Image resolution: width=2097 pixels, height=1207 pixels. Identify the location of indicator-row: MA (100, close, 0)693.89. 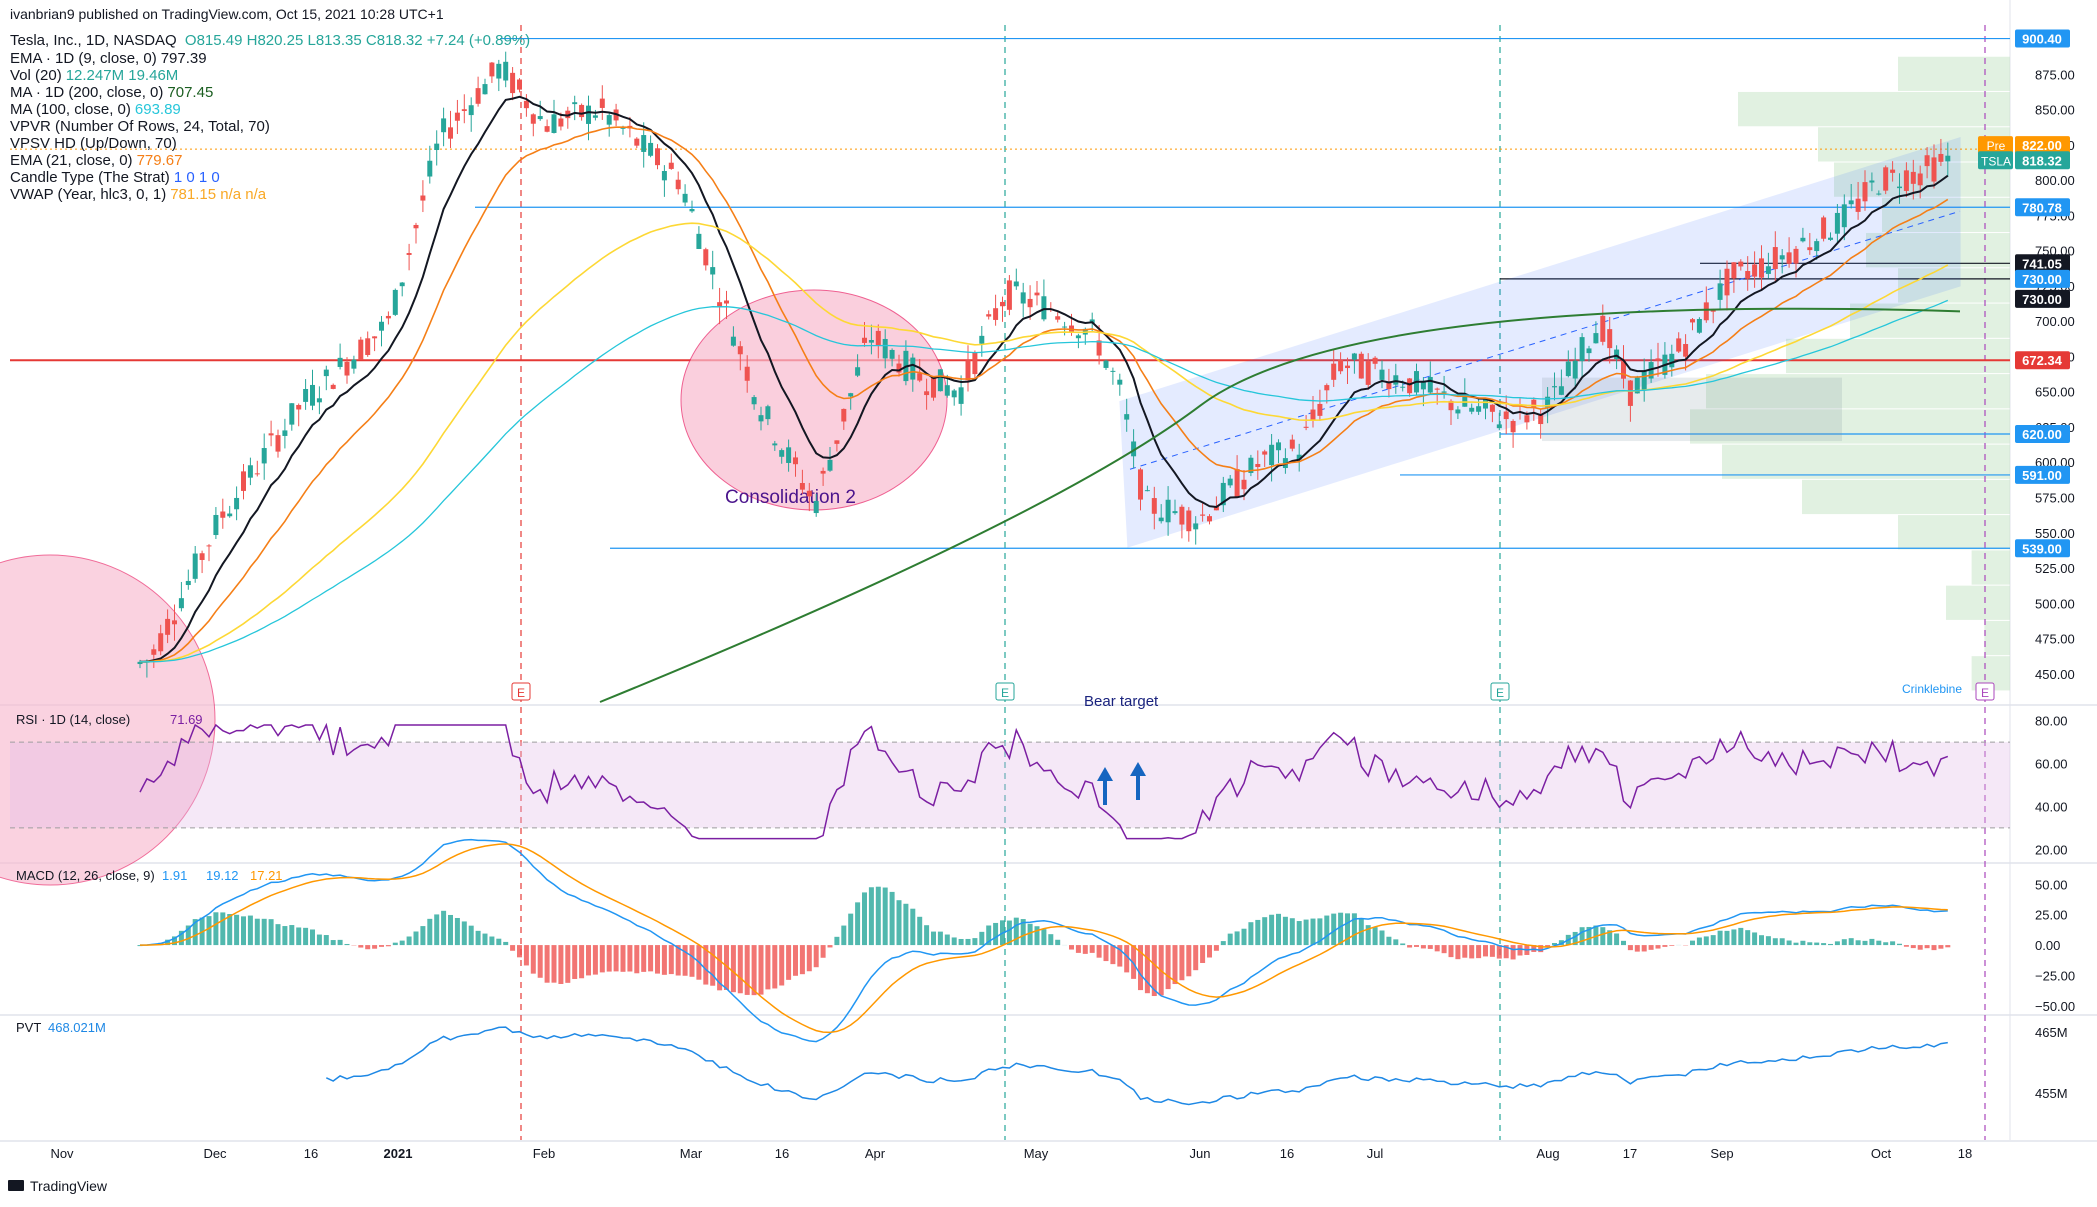
(95, 109).